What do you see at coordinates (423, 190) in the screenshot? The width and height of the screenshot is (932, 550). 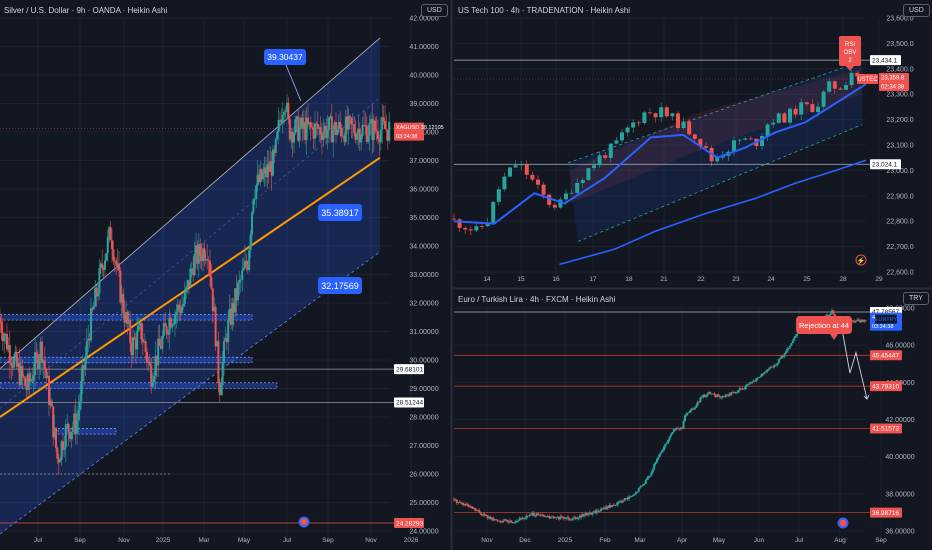 I see `silver-y-tick-label: 36.00000` at bounding box center [423, 190].